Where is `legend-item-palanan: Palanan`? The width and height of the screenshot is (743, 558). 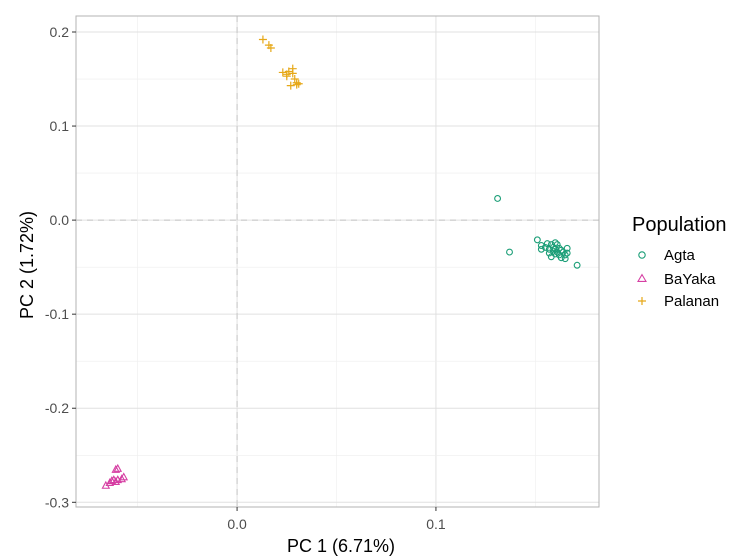
legend-item-palanan: Palanan is located at coordinates (678, 301).